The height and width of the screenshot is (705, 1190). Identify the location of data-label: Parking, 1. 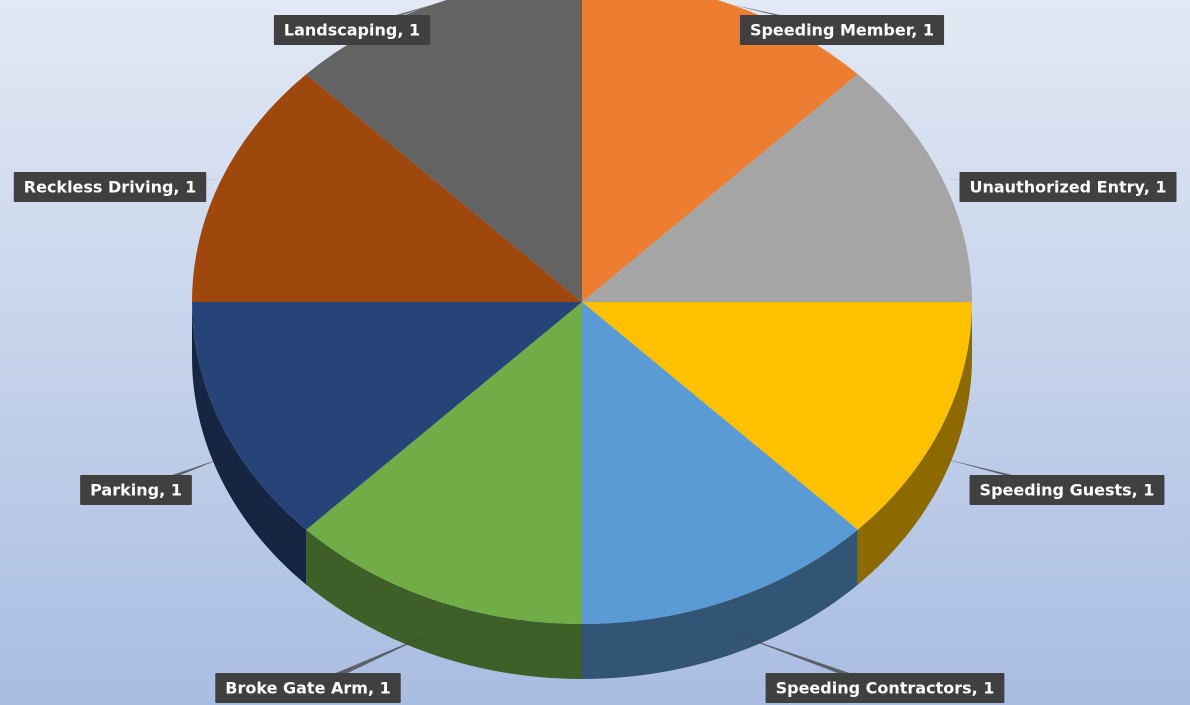
(136, 490).